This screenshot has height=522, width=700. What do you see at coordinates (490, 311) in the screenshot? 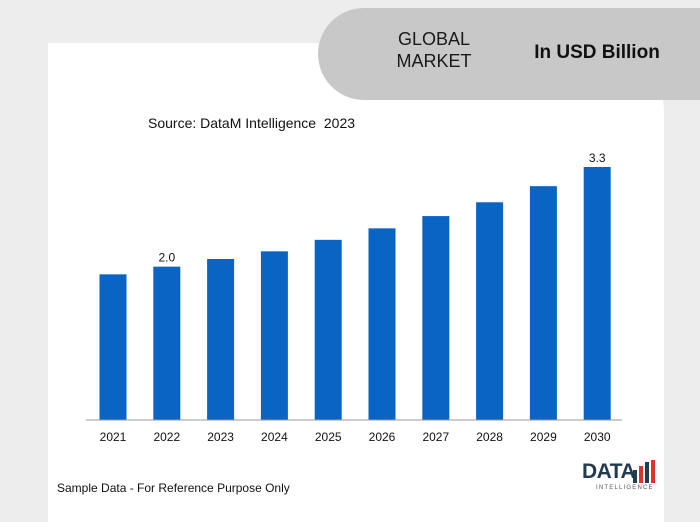
I see `bar-2028` at bounding box center [490, 311].